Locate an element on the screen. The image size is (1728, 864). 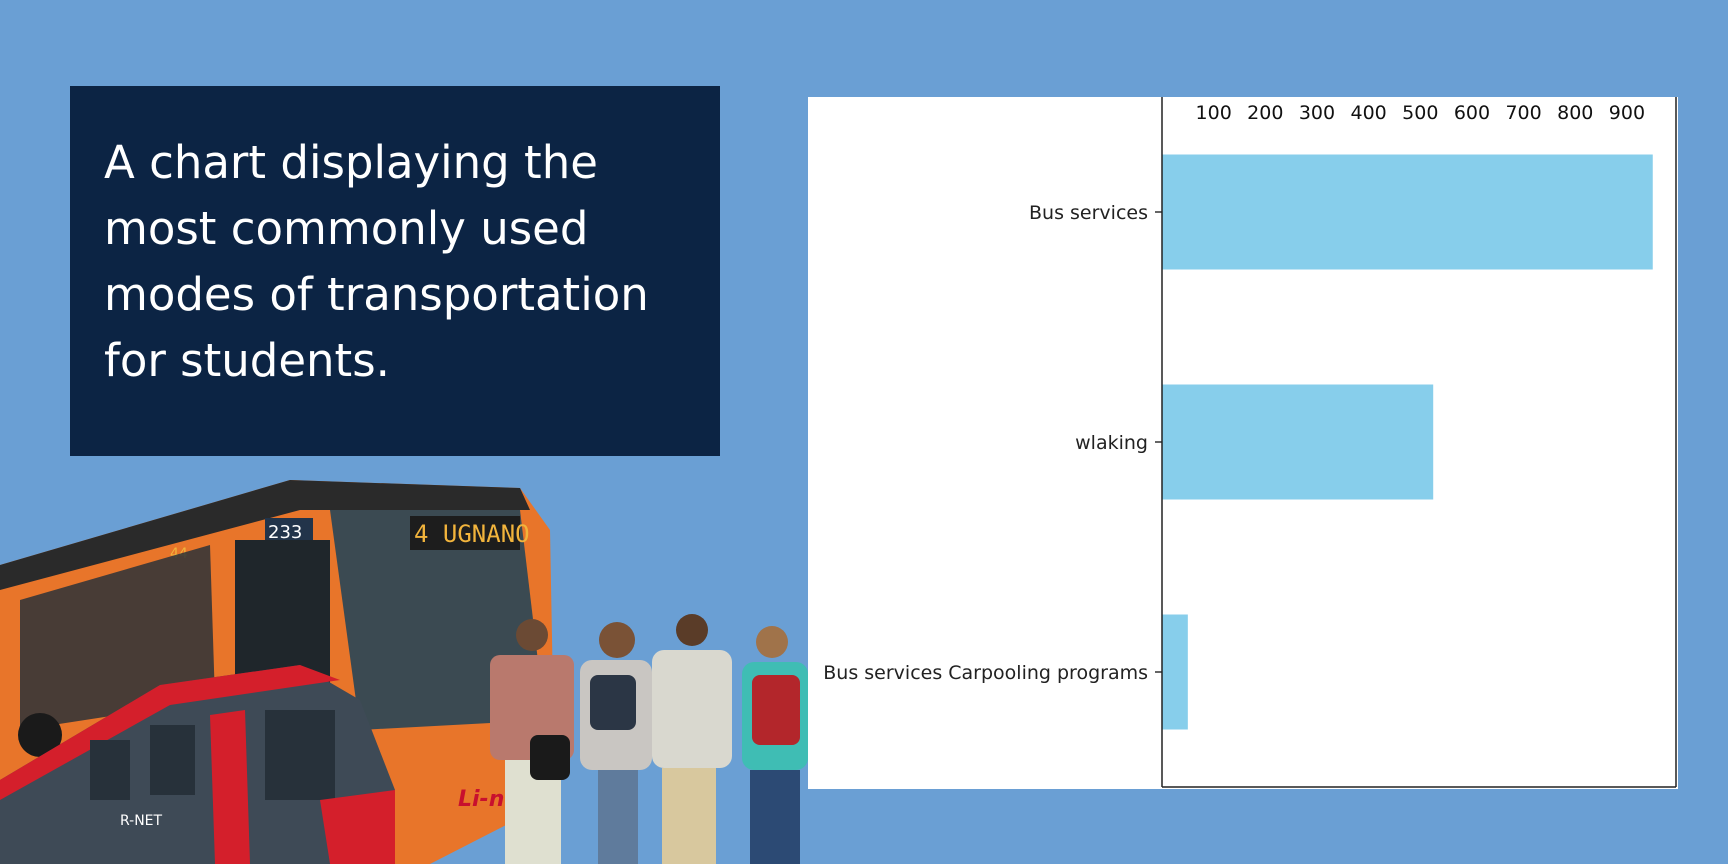
x-tick-label-4: 500 is located at coordinates (1420, 113).